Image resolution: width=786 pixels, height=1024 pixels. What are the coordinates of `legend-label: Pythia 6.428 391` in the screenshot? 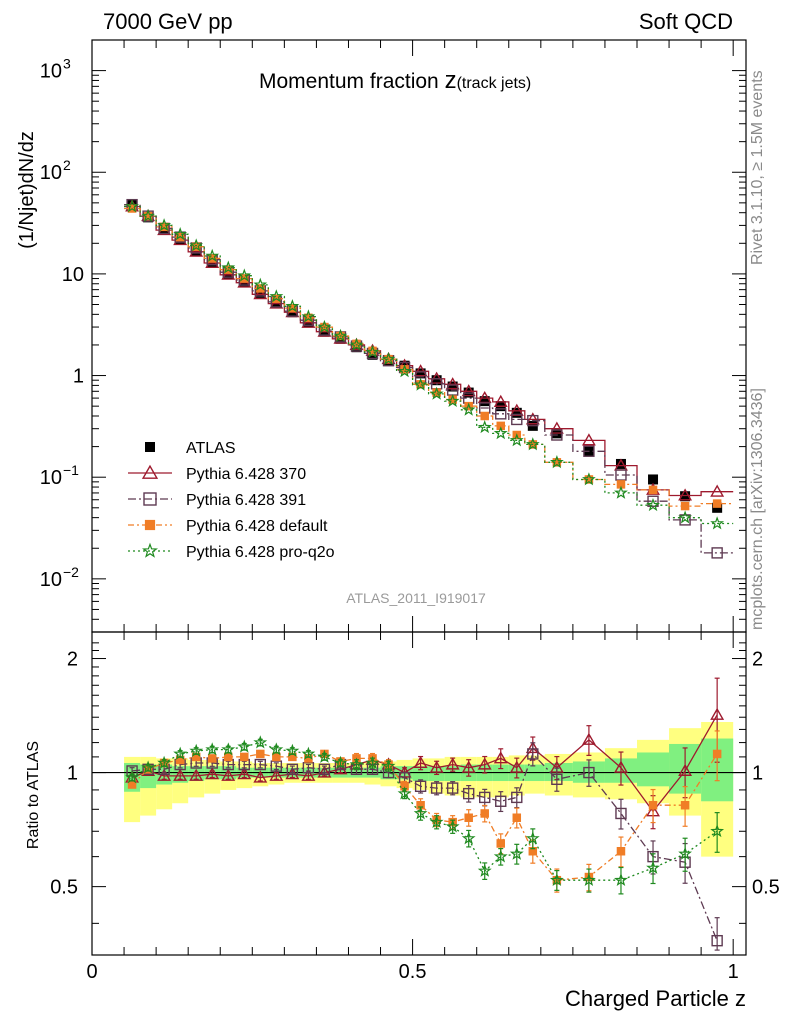 It's located at (246, 500).